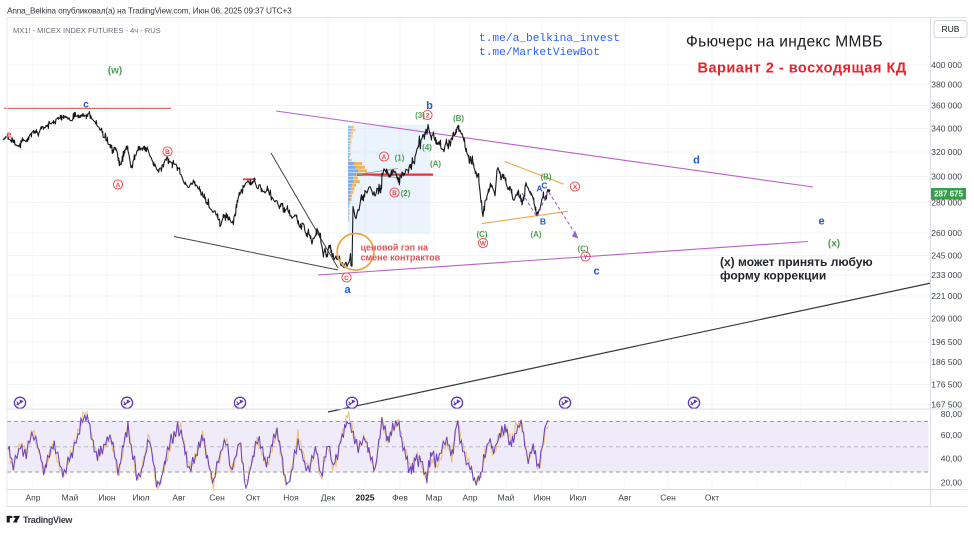 The image size is (974, 536). What do you see at coordinates (946, 256) in the screenshot?
I see `svg-text: 245 000` at bounding box center [946, 256].